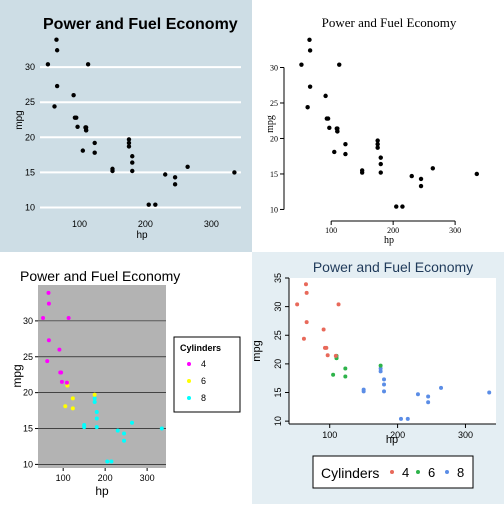 The width and height of the screenshot is (504, 509). I want to click on panel-4-legend-label: 6, so click(431, 472).